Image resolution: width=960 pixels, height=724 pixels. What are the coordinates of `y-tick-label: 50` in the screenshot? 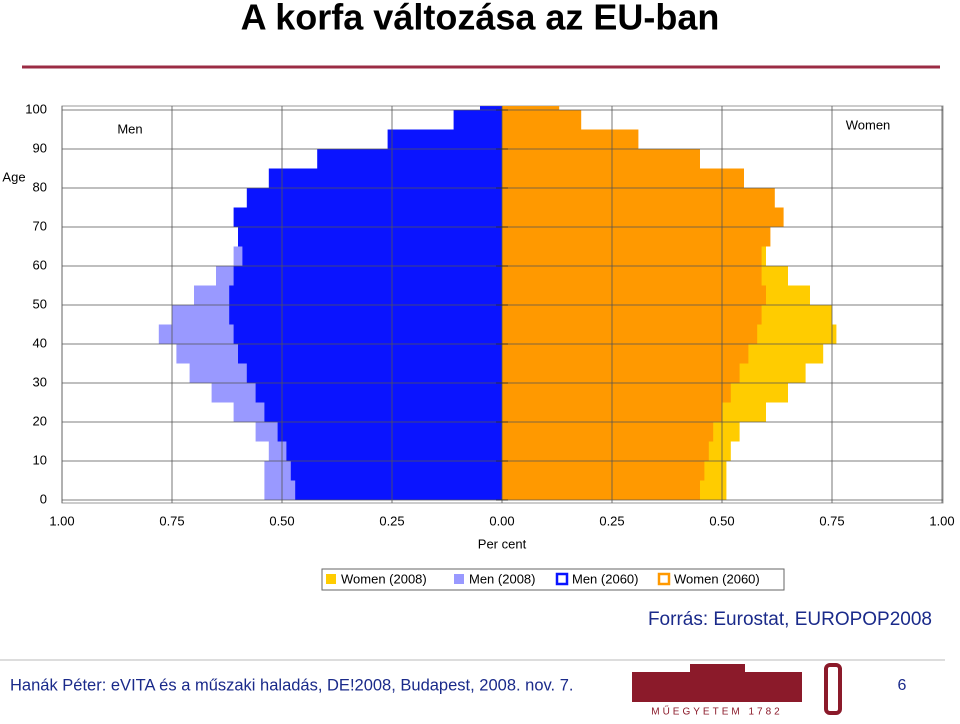 It's located at (40, 303).